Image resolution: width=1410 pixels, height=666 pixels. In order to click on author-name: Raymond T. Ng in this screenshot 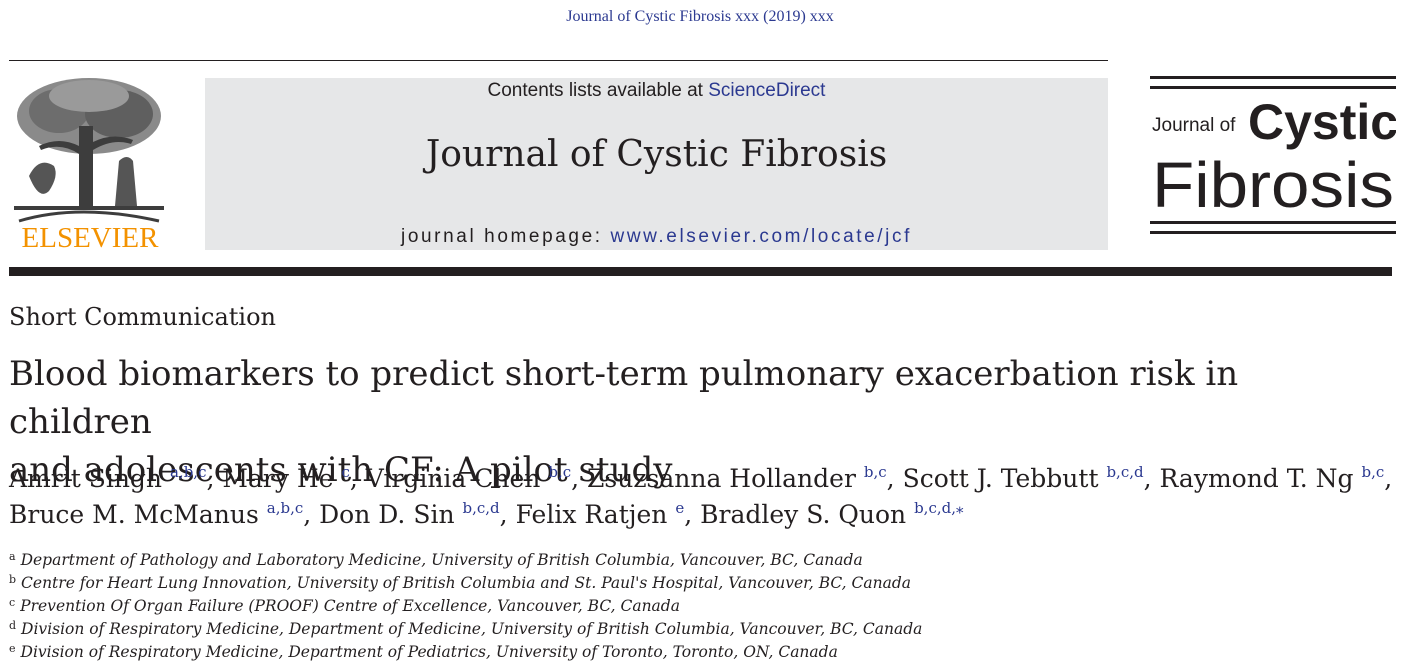, I will do `click(1256, 478)`.